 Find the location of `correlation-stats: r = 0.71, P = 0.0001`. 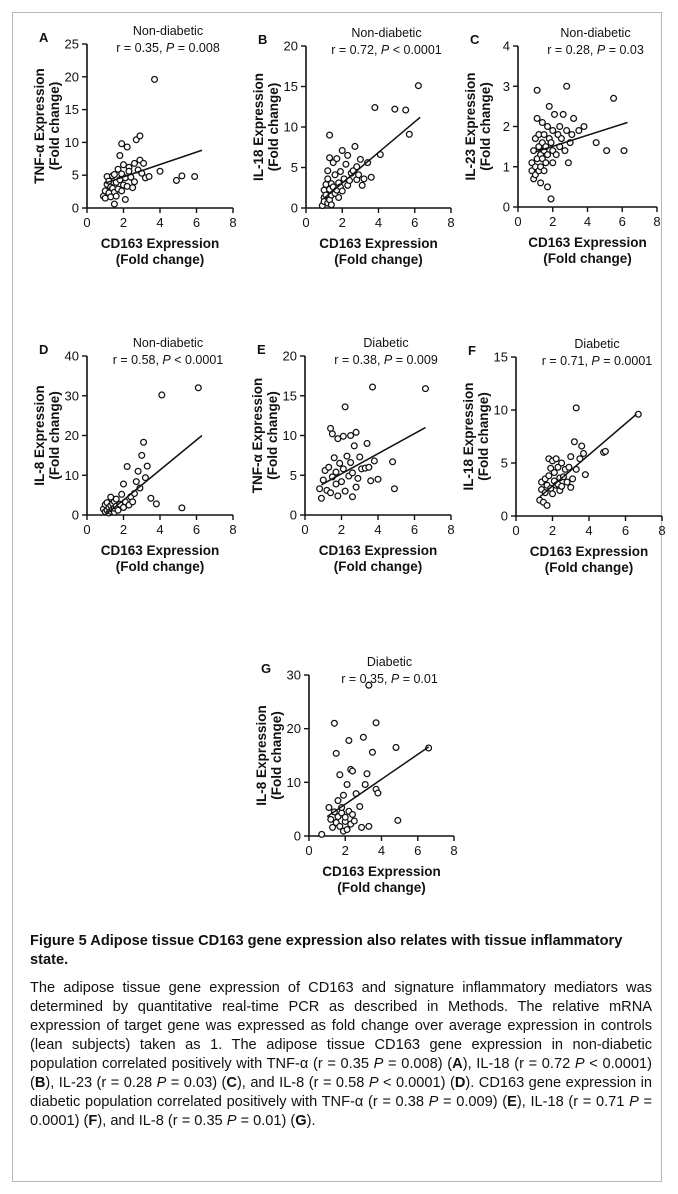

correlation-stats: r = 0.71, P = 0.0001 is located at coordinates (597, 361).